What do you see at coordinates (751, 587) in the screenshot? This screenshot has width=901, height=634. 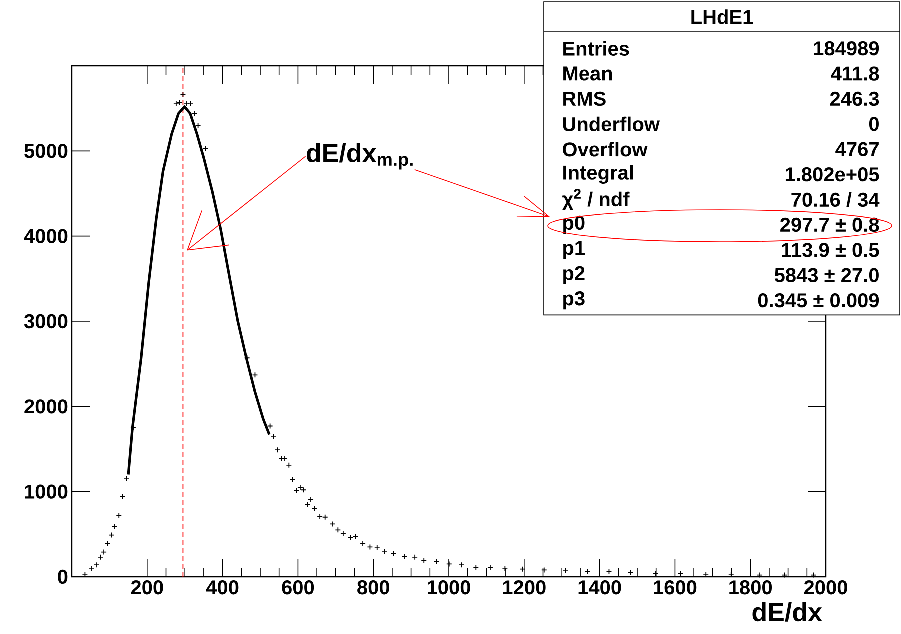 I see `x-tick-label: 1800` at bounding box center [751, 587].